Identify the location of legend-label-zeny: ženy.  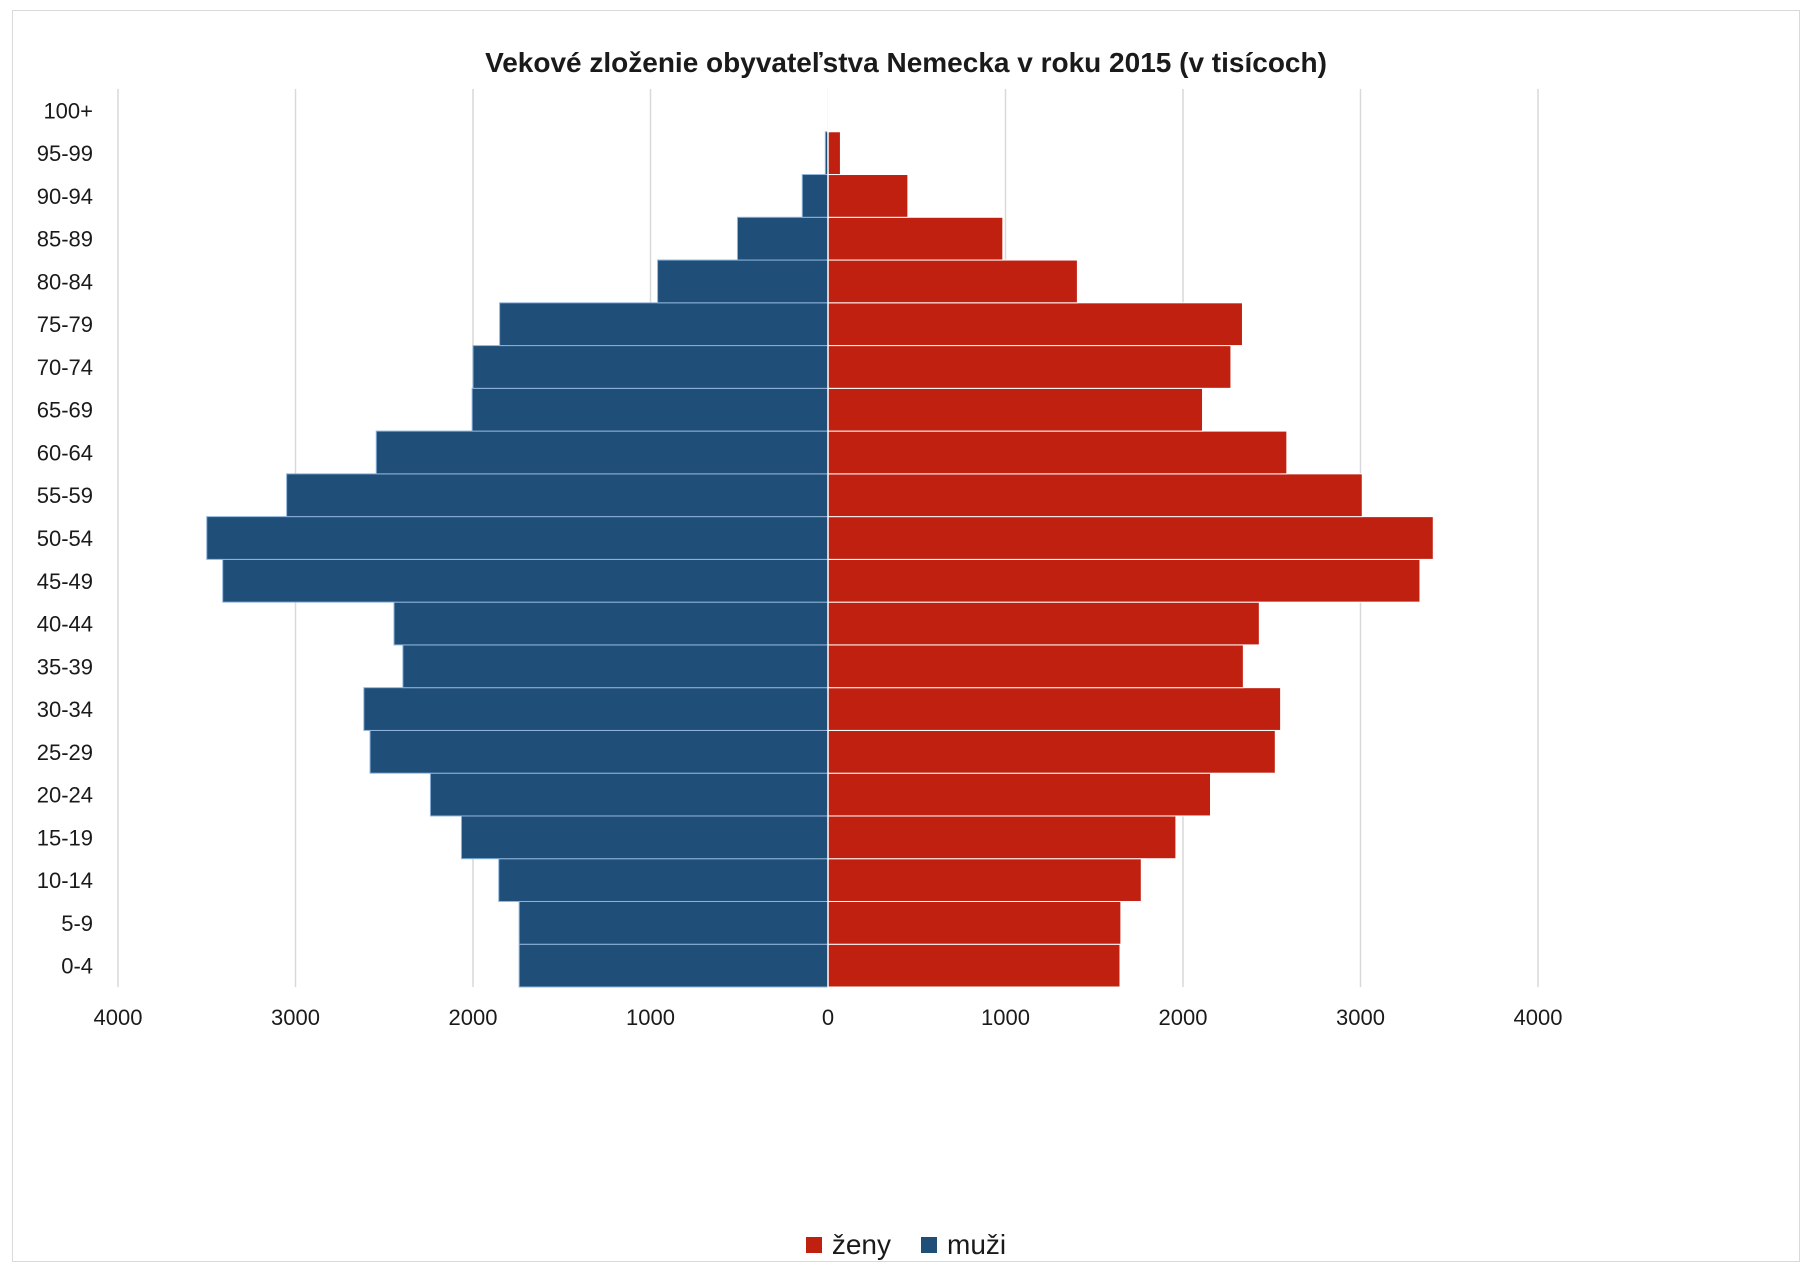
(861, 1244).